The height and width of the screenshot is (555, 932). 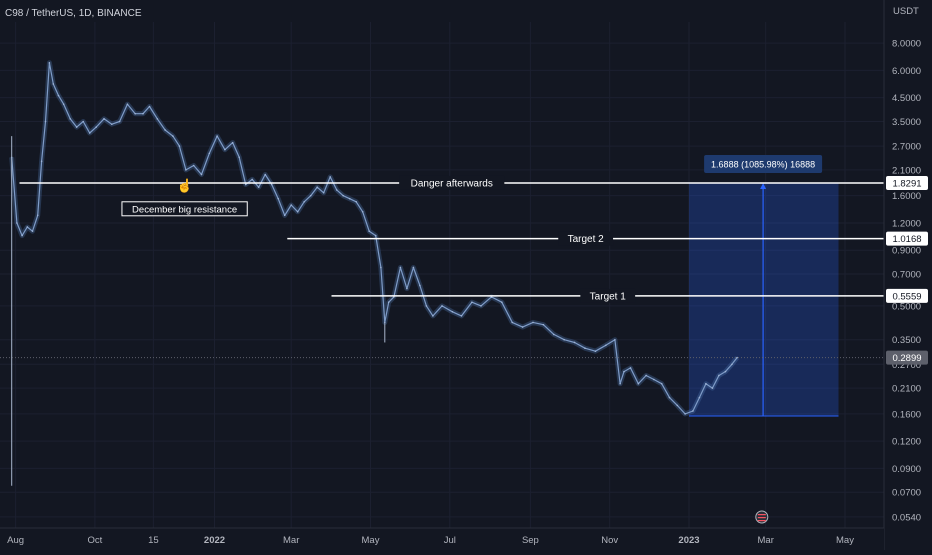 I want to click on price-tick-label: 0.9000, so click(x=906, y=251).